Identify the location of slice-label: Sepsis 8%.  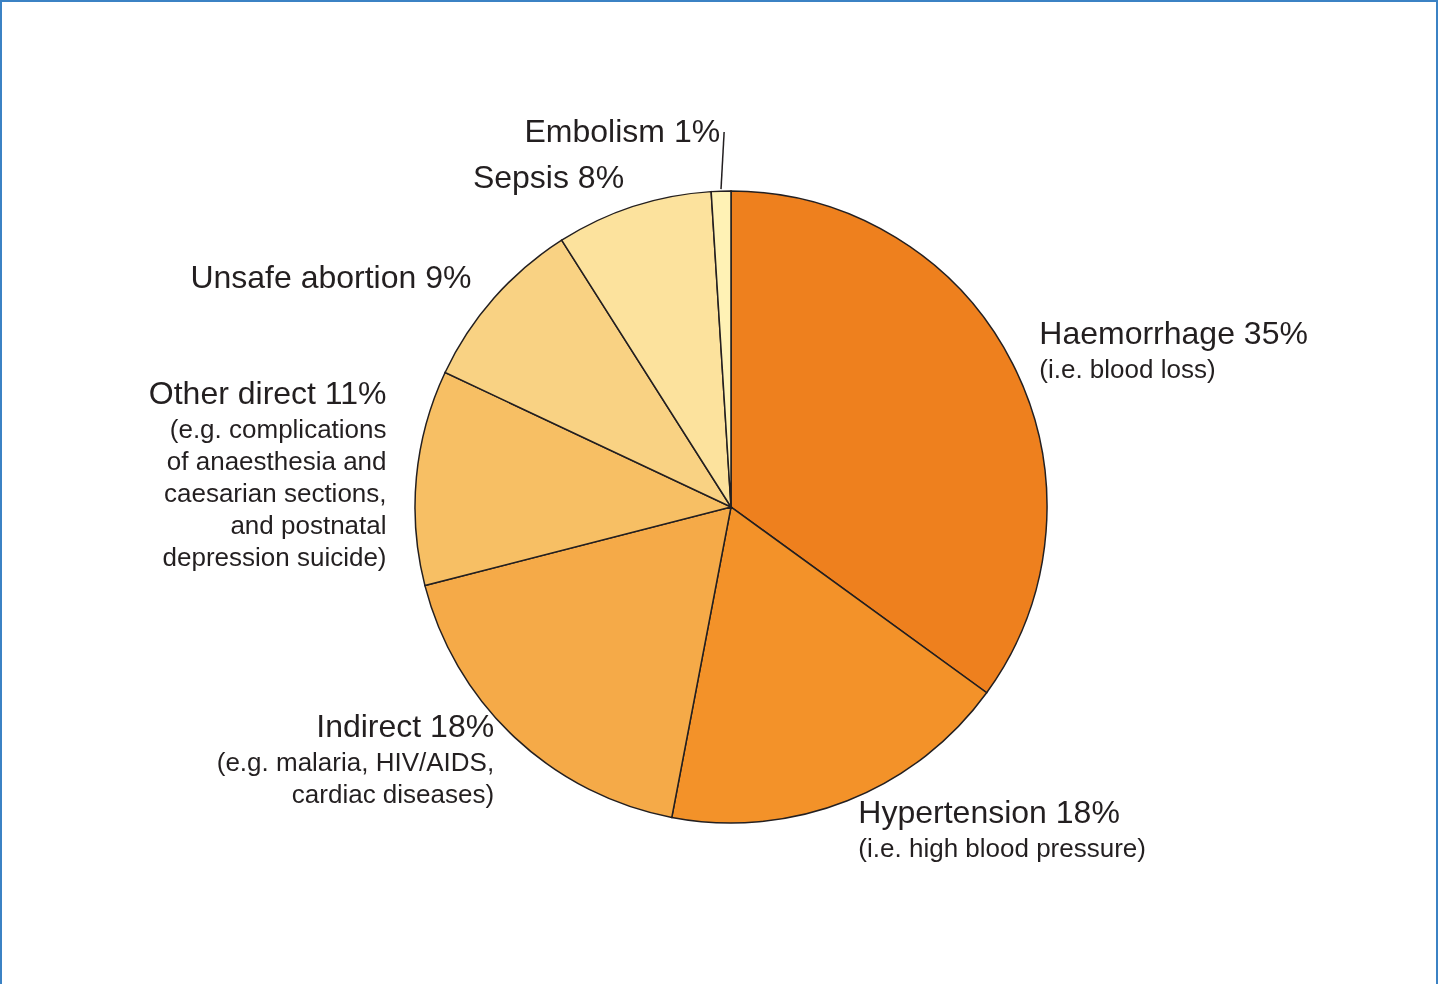
(548, 176).